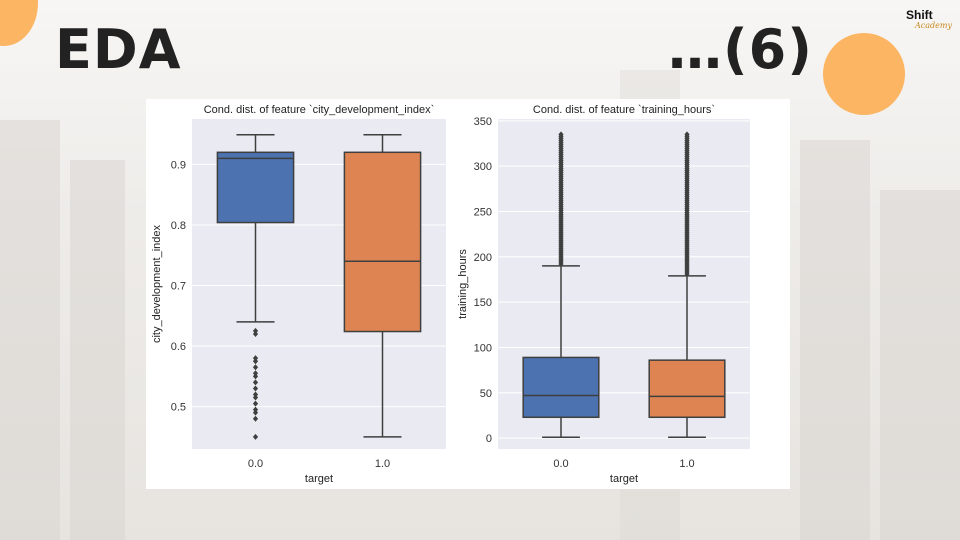 The width and height of the screenshot is (960, 540). What do you see at coordinates (483, 212) in the screenshot?
I see `y-tick-label: 250` at bounding box center [483, 212].